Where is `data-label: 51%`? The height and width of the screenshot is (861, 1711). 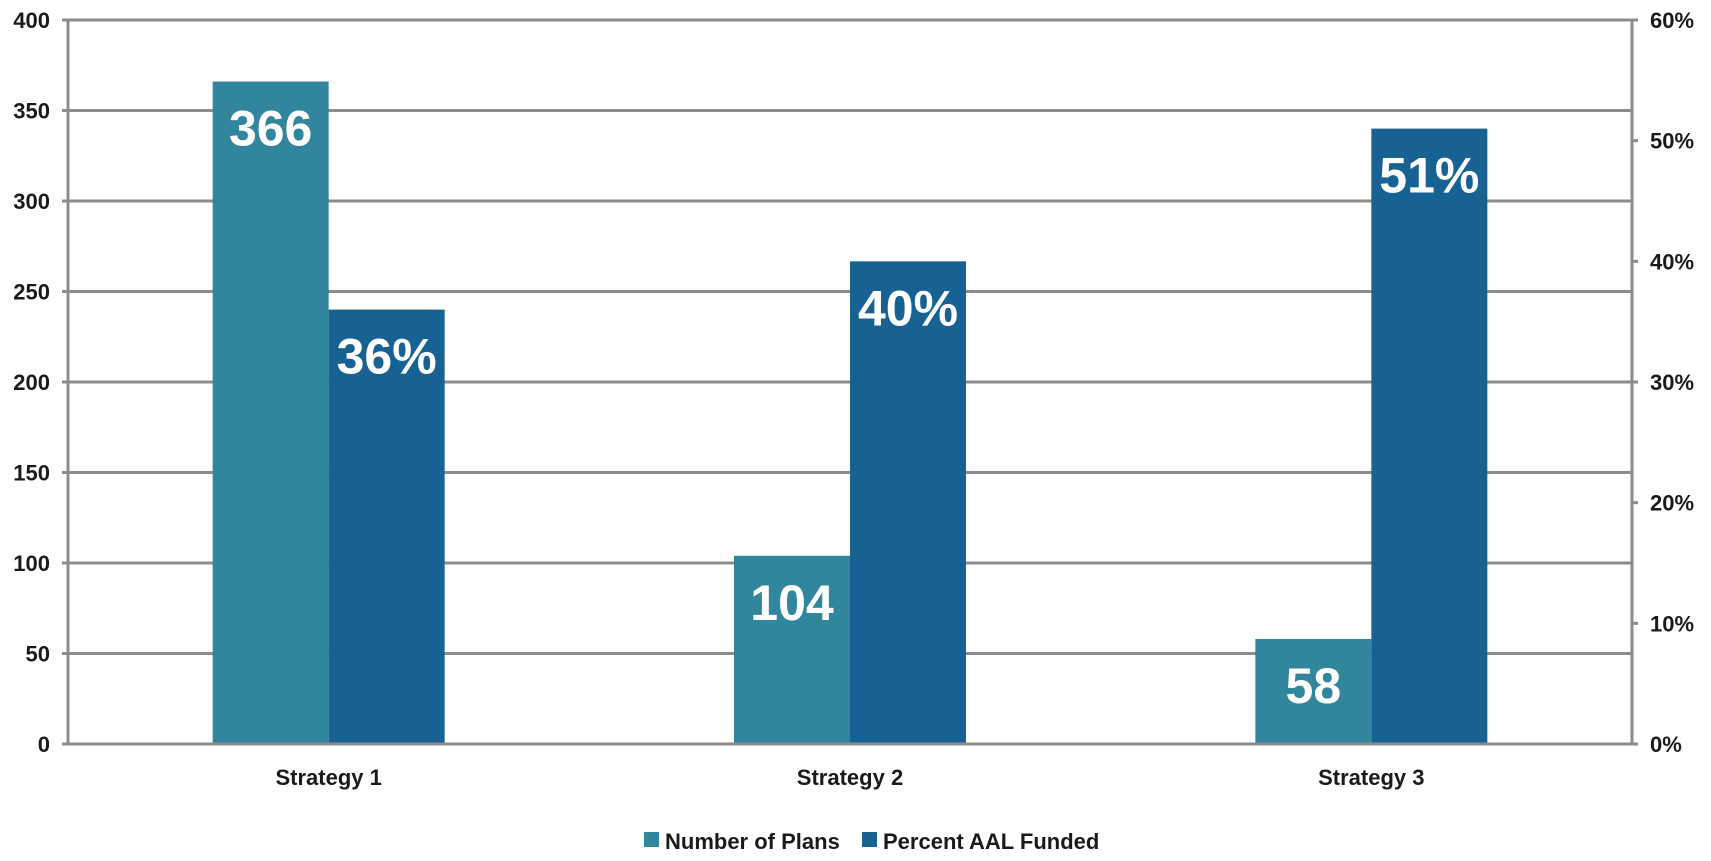 data-label: 51% is located at coordinates (1429, 176).